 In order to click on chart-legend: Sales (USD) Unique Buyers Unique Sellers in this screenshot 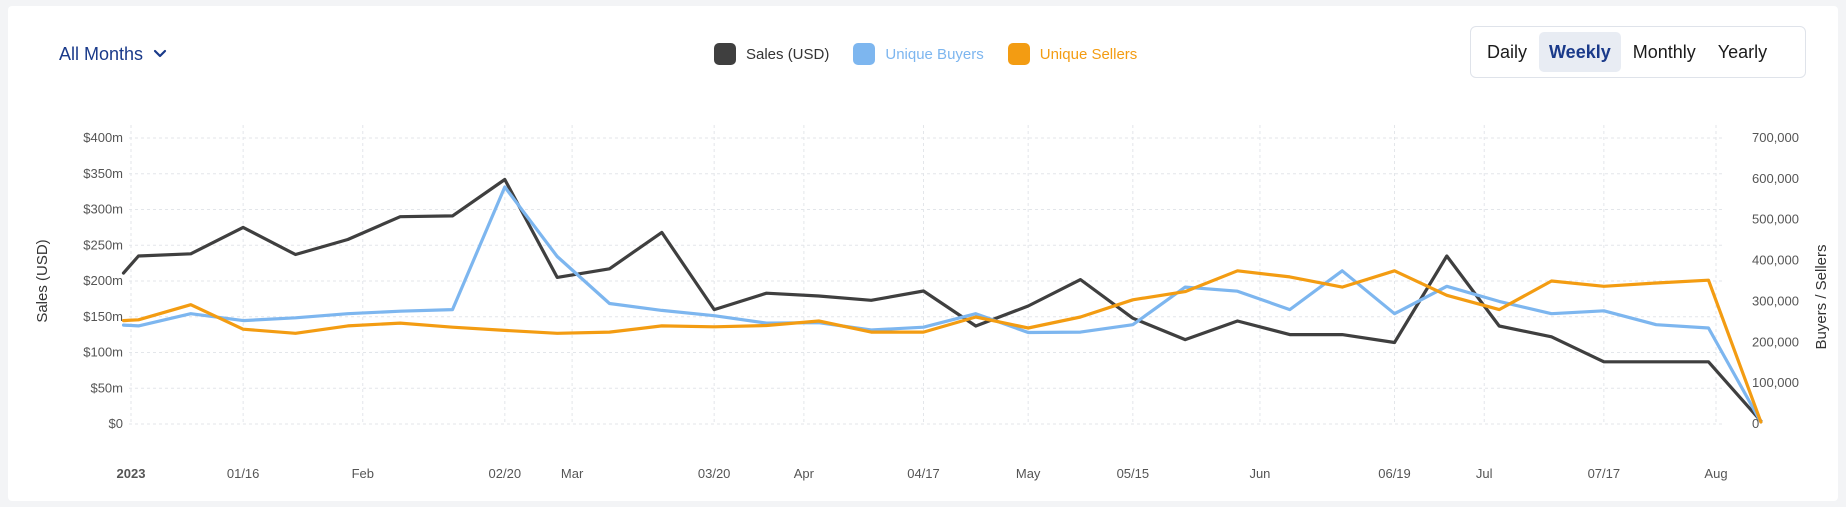, I will do `click(937, 54)`.